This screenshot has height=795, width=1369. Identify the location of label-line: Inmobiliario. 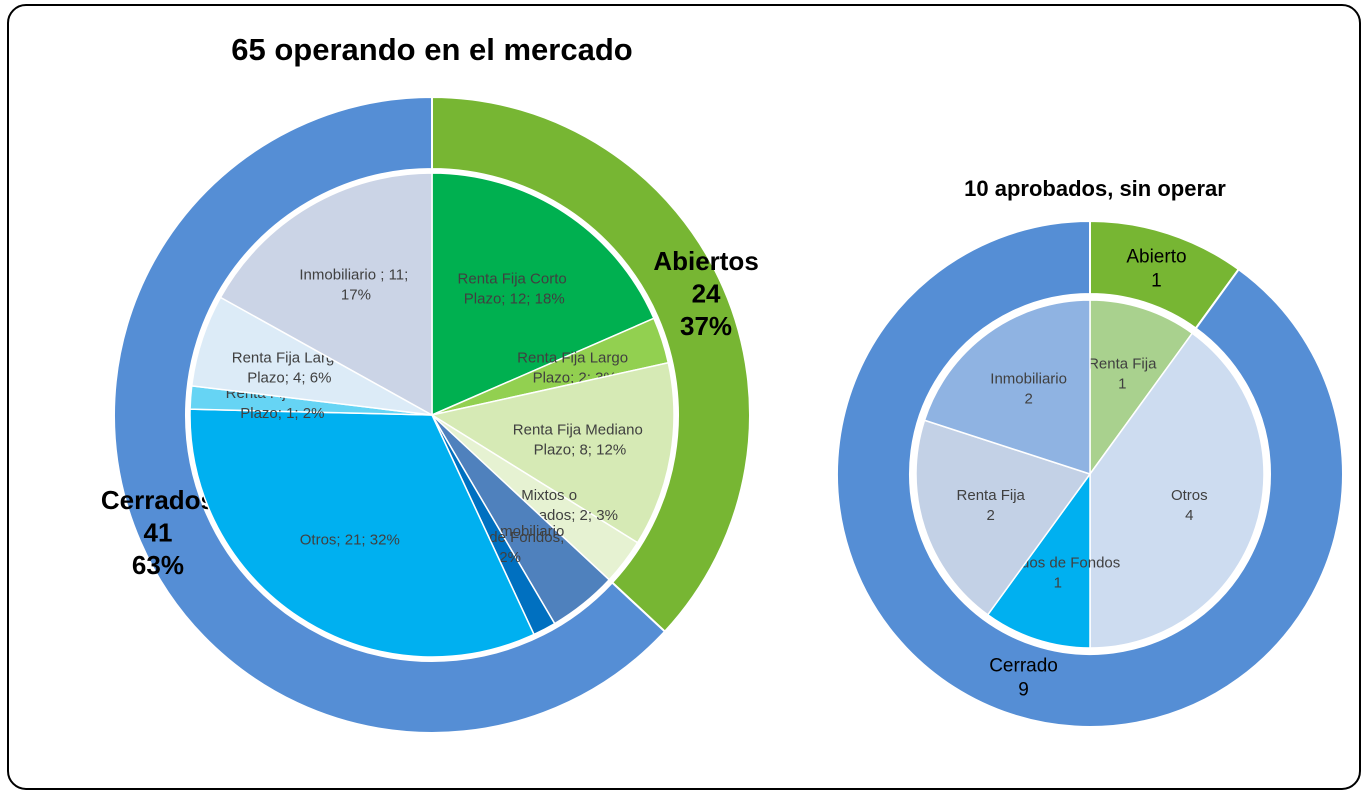
(526, 531).